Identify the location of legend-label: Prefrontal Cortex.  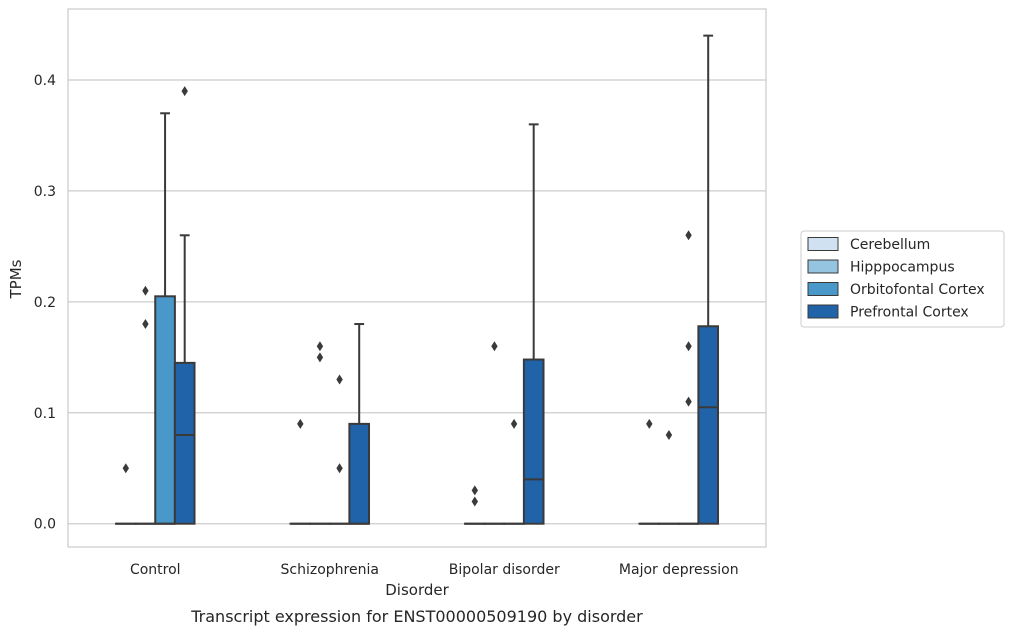
(909, 313).